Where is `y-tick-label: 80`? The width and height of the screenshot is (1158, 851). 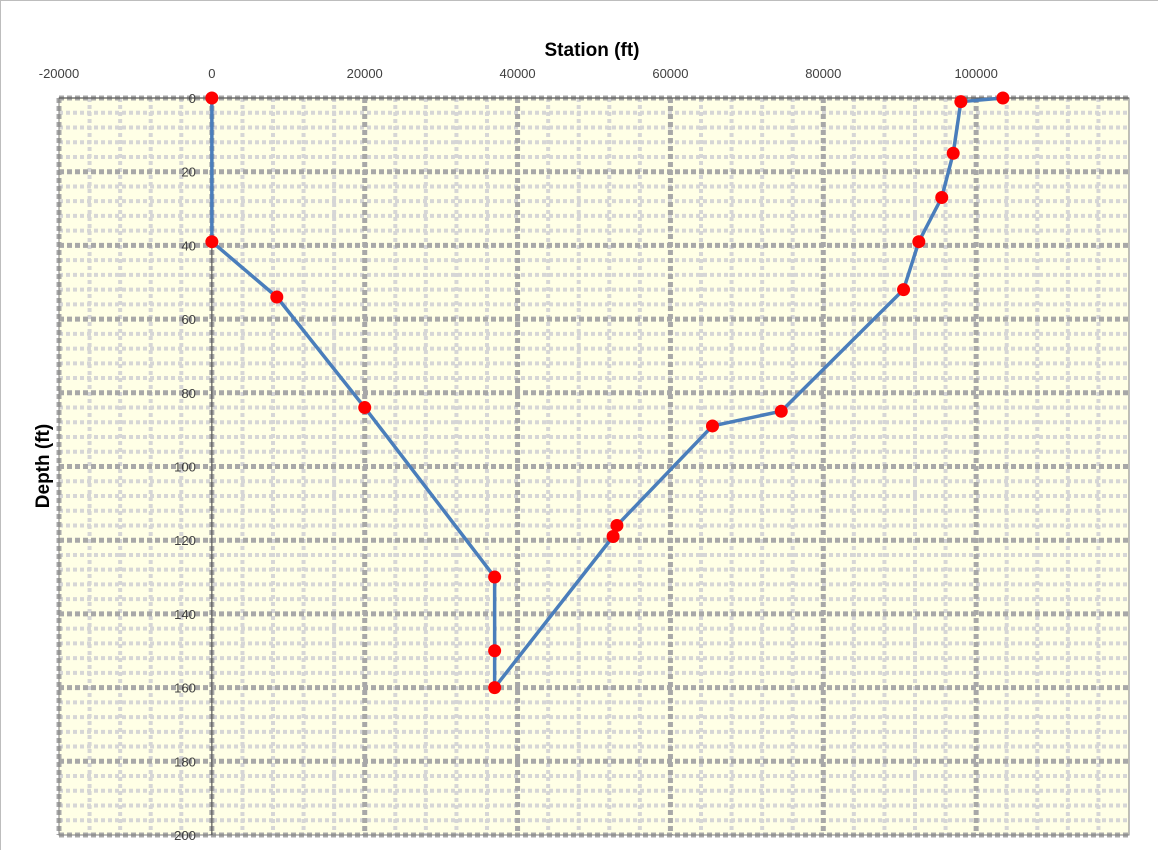
y-tick-label: 80 is located at coordinates (188, 393).